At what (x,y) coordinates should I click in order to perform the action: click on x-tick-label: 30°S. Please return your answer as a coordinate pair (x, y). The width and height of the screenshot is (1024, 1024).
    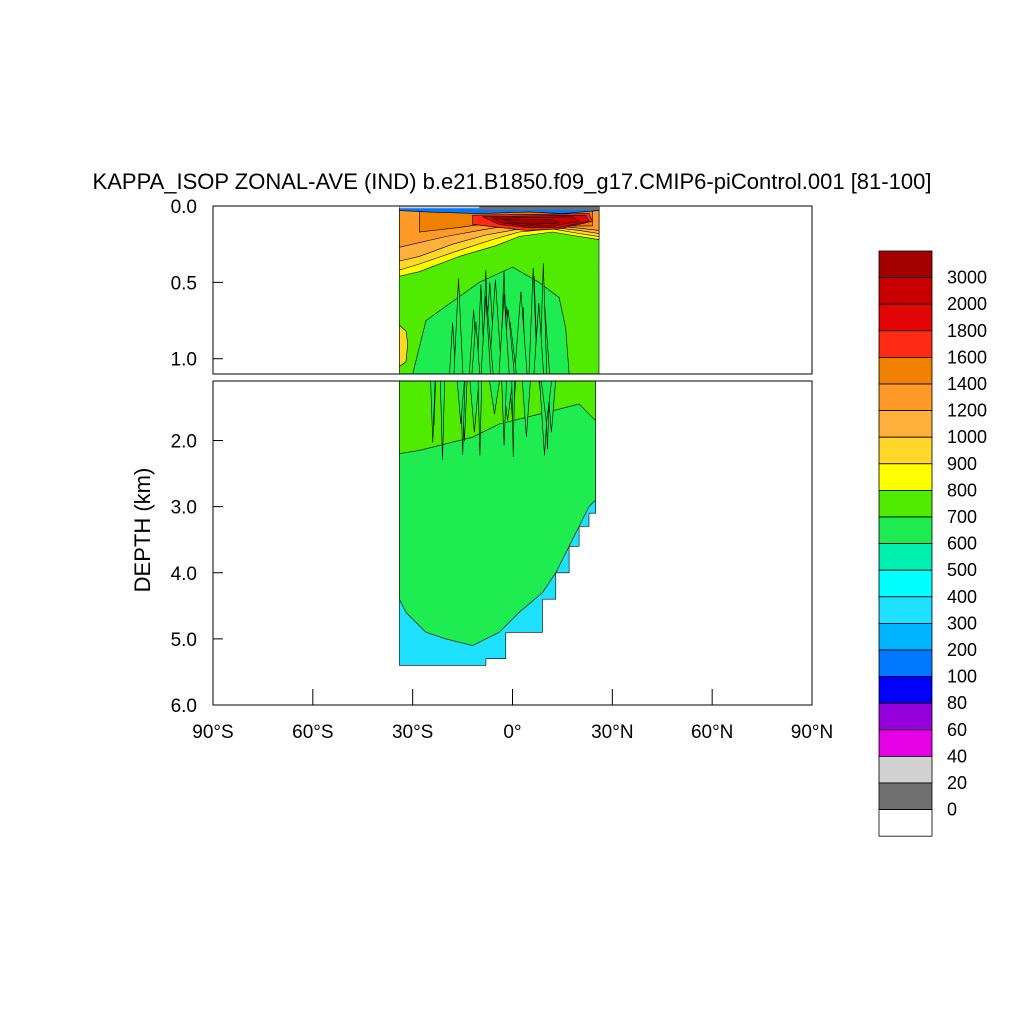
    Looking at the image, I should click on (412, 732).